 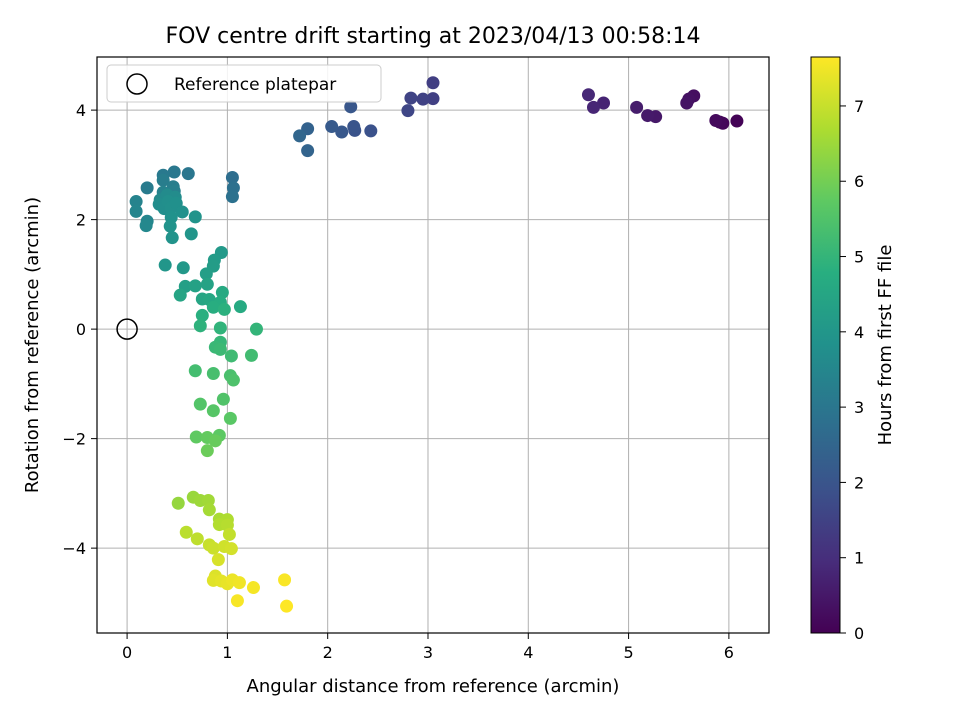 I want to click on colorbar-tick-label: 4, so click(x=859, y=332).